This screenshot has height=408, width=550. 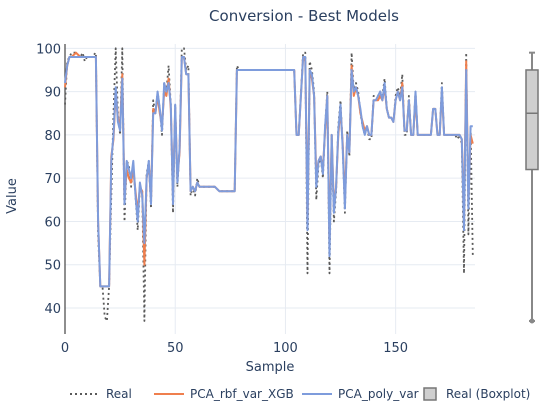 What do you see at coordinates (101, 394) in the screenshot?
I see `legend-item-real: Real` at bounding box center [101, 394].